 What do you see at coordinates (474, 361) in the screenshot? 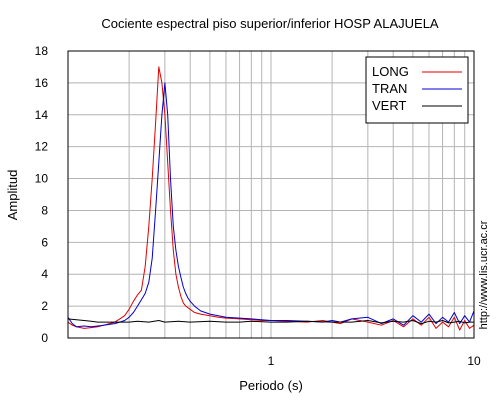
I see `x-tick-label: 10` at bounding box center [474, 361].